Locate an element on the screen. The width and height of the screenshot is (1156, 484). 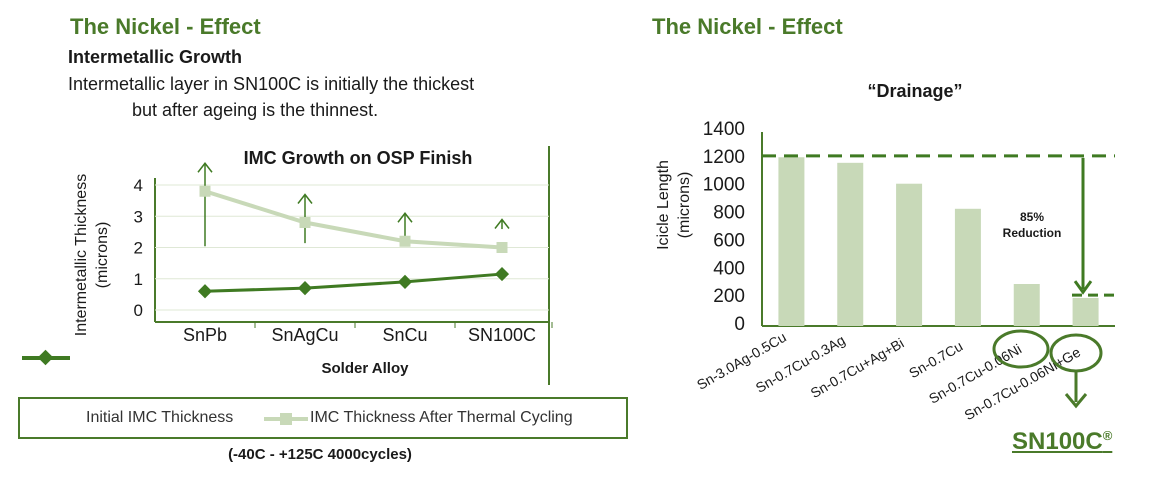
reduction-annotation-line-2: Reduction is located at coordinates (1032, 233).